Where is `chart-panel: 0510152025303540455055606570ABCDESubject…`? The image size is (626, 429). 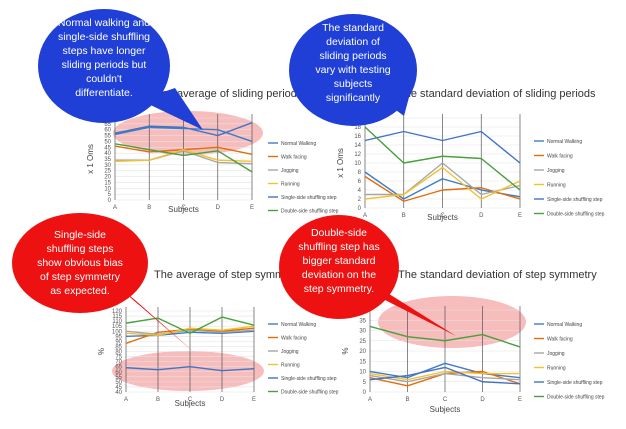
chart-panel: 0510152025303540455055606570ABCDESubject… is located at coordinates (212, 151).